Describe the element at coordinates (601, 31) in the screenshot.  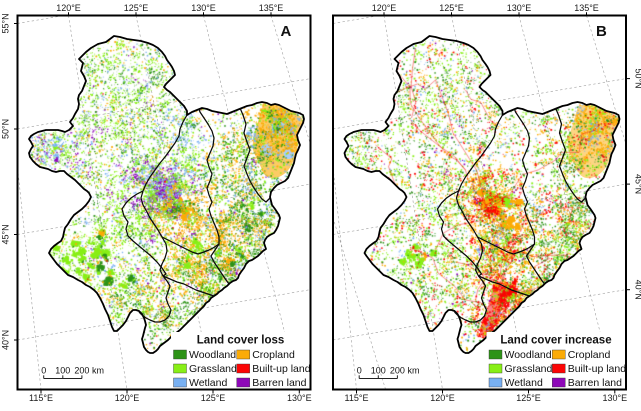
I see `svg-text: B` at that location.